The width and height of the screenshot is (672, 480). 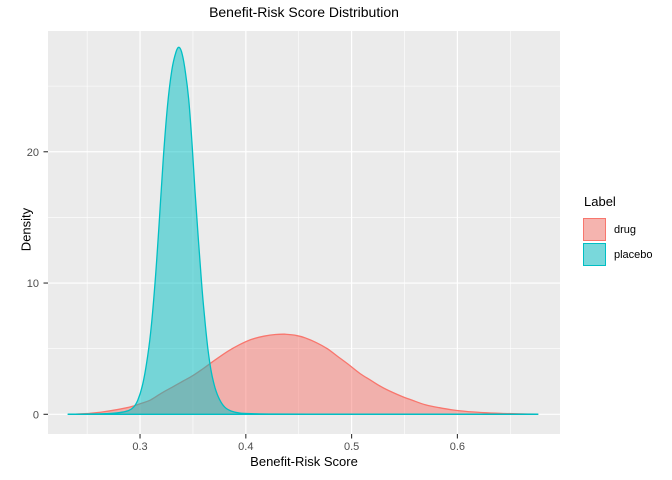 What do you see at coordinates (245, 447) in the screenshot?
I see `x-tick-label: 0.4` at bounding box center [245, 447].